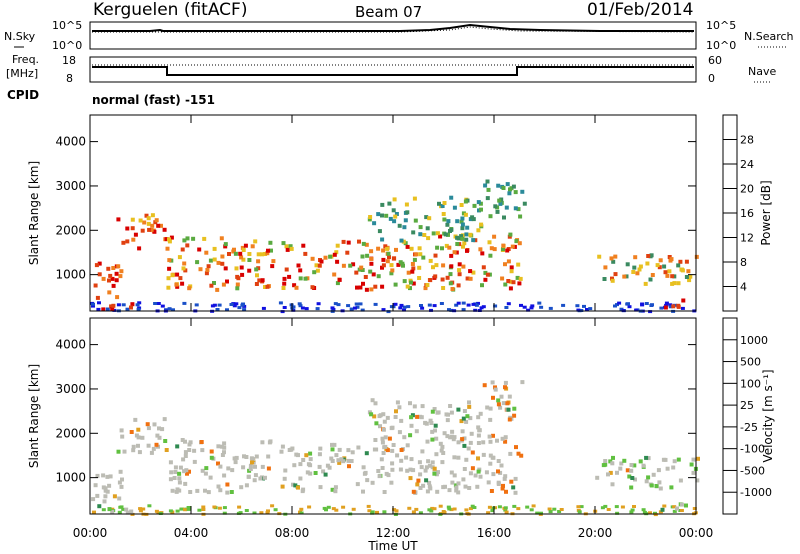  I want to click on velocity-colorbar-tick-label: 25, so click(747, 405).